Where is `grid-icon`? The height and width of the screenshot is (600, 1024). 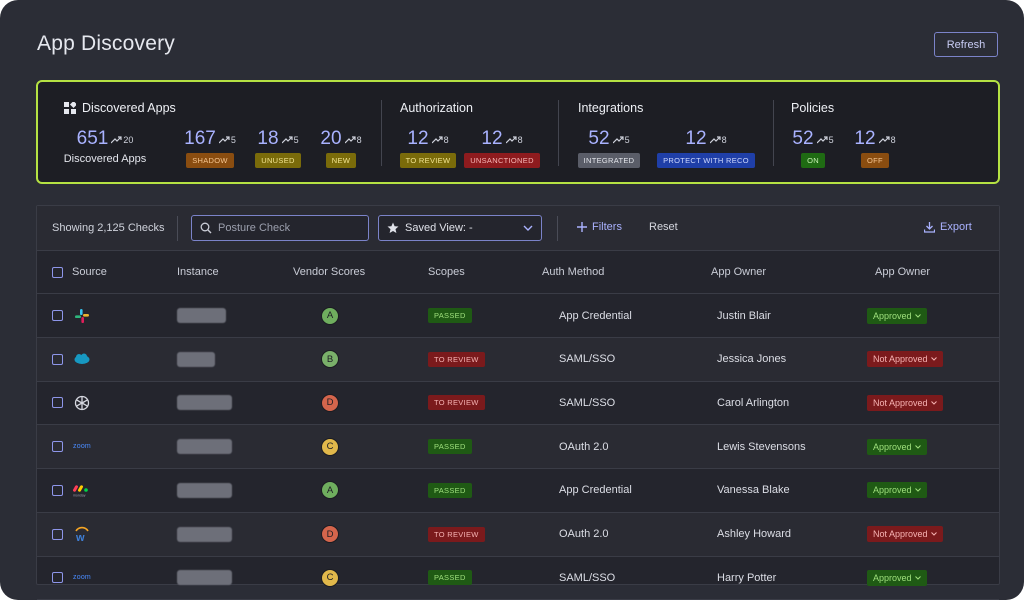
grid-icon is located at coordinates (70, 108).